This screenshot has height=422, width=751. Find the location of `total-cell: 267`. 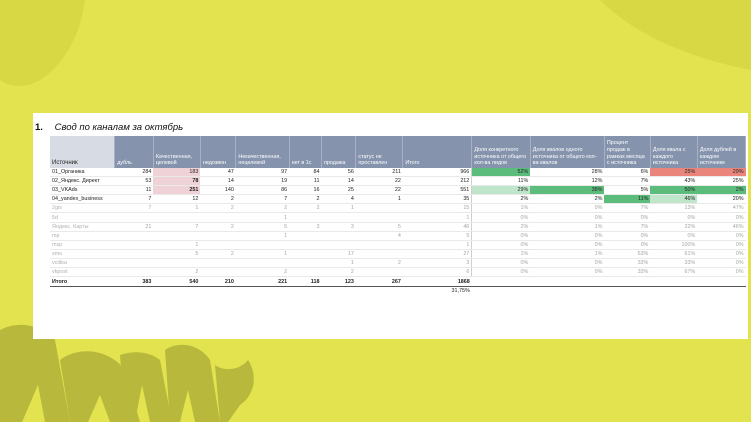

total-cell: 267 is located at coordinates (379, 282).